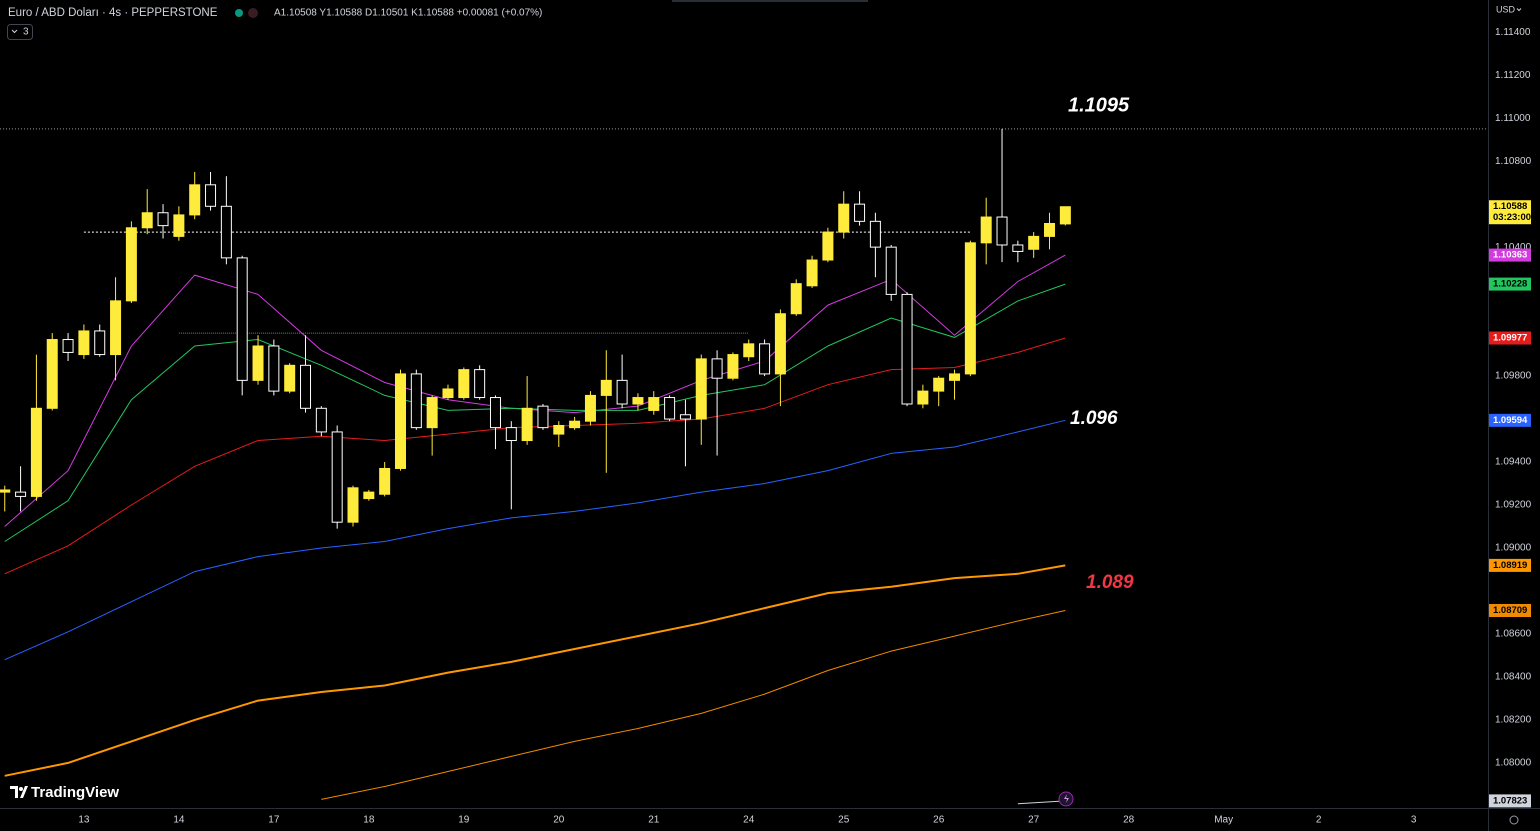 This screenshot has width=1540, height=831. Describe the element at coordinates (1513, 634) in the screenshot. I see `y-tick-label: 1.08600` at that location.